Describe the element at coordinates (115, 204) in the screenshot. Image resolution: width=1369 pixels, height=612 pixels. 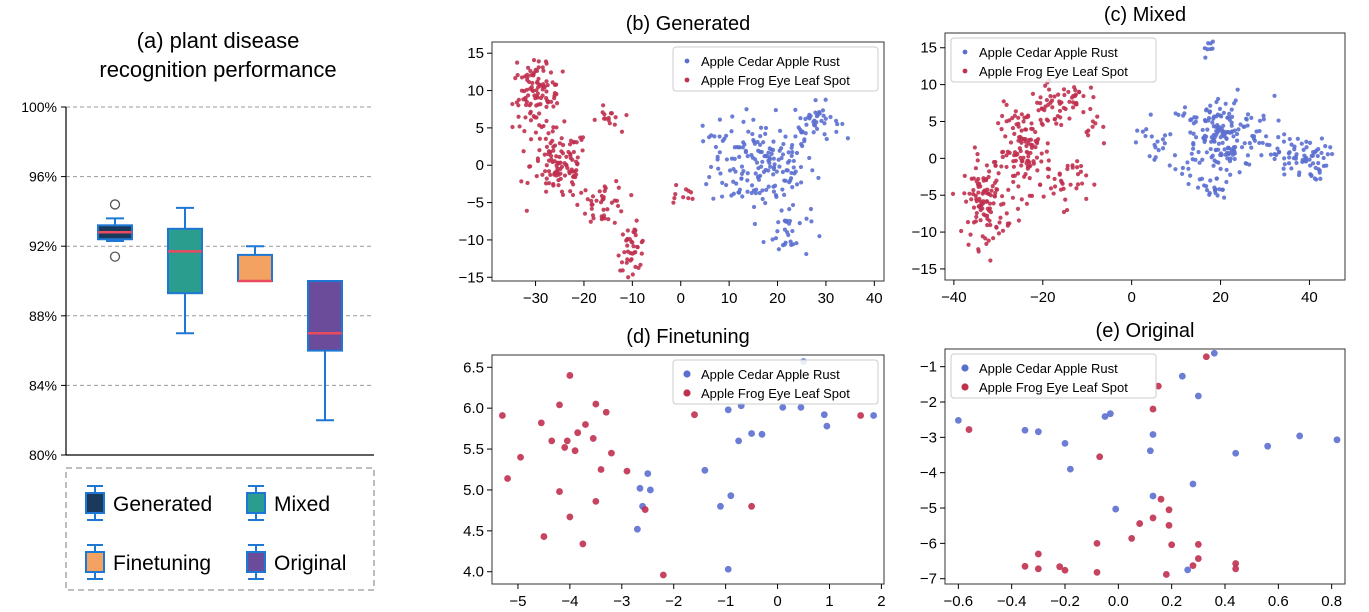
I see `outlier-point` at that location.